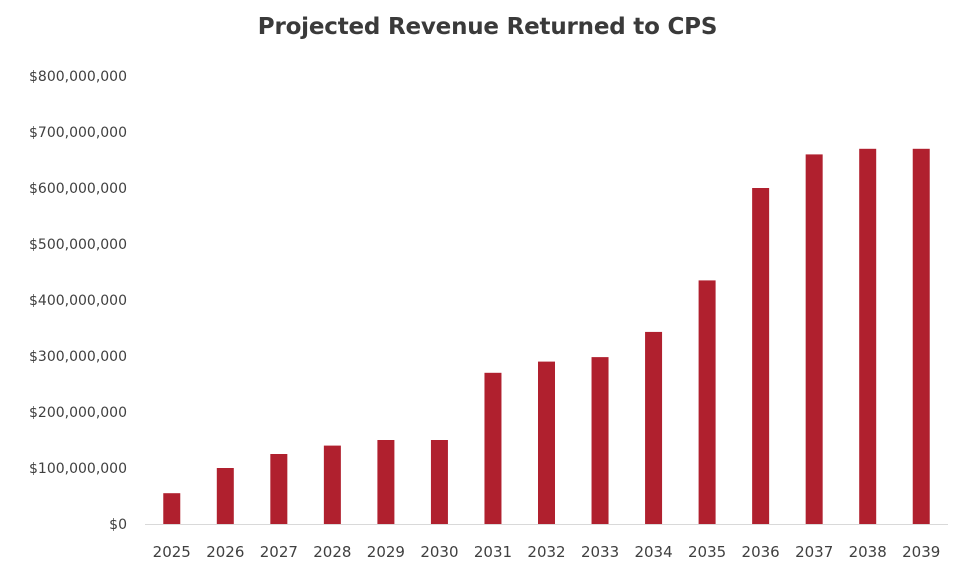 This screenshot has height=576, width=975. Describe the element at coordinates (78, 413) in the screenshot. I see `y-tick-label: $200,000,000` at that location.